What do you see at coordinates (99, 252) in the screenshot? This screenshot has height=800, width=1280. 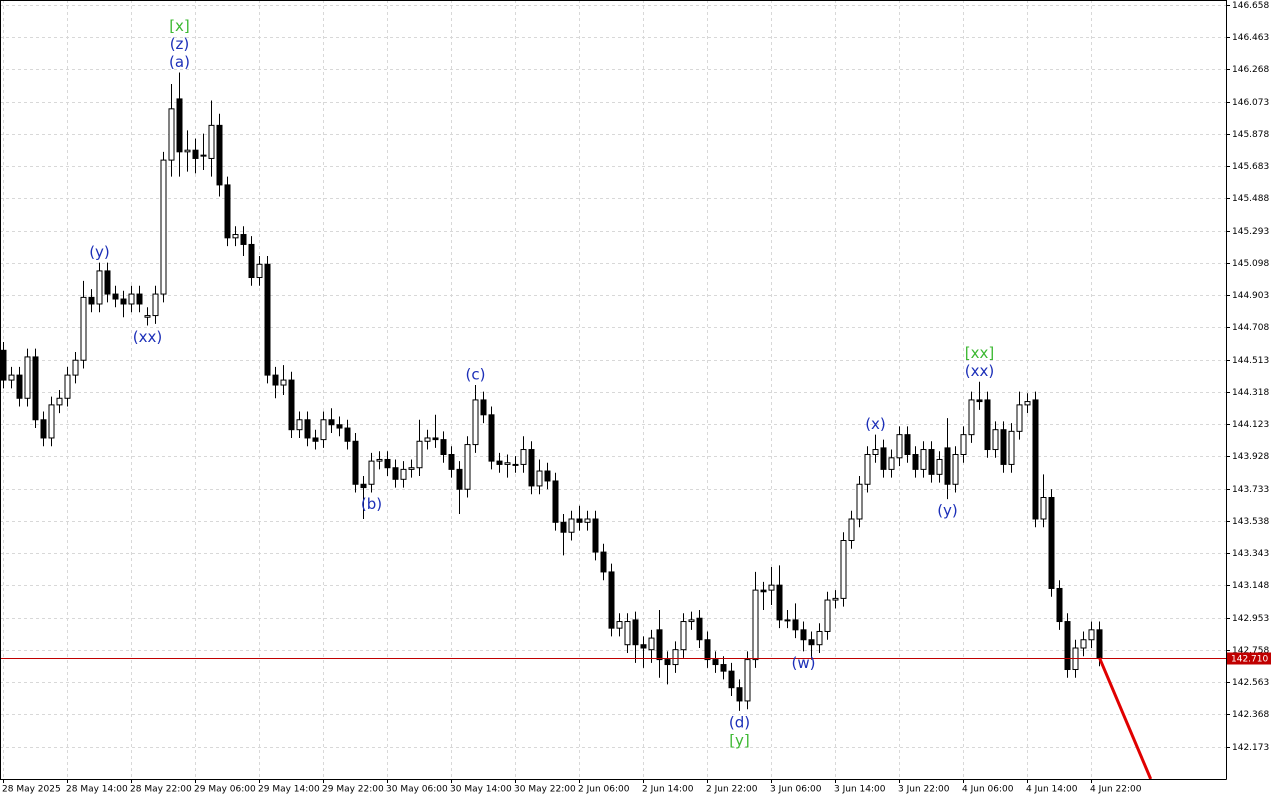 I see `wave-label: (y)` at bounding box center [99, 252].